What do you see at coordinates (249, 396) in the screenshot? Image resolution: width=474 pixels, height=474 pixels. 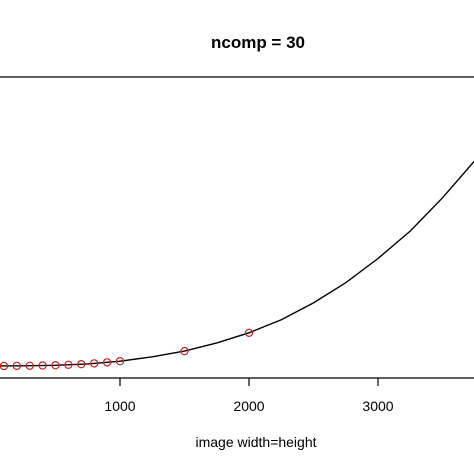 I see `x-ticks: 1000 2000 3000` at bounding box center [249, 396].